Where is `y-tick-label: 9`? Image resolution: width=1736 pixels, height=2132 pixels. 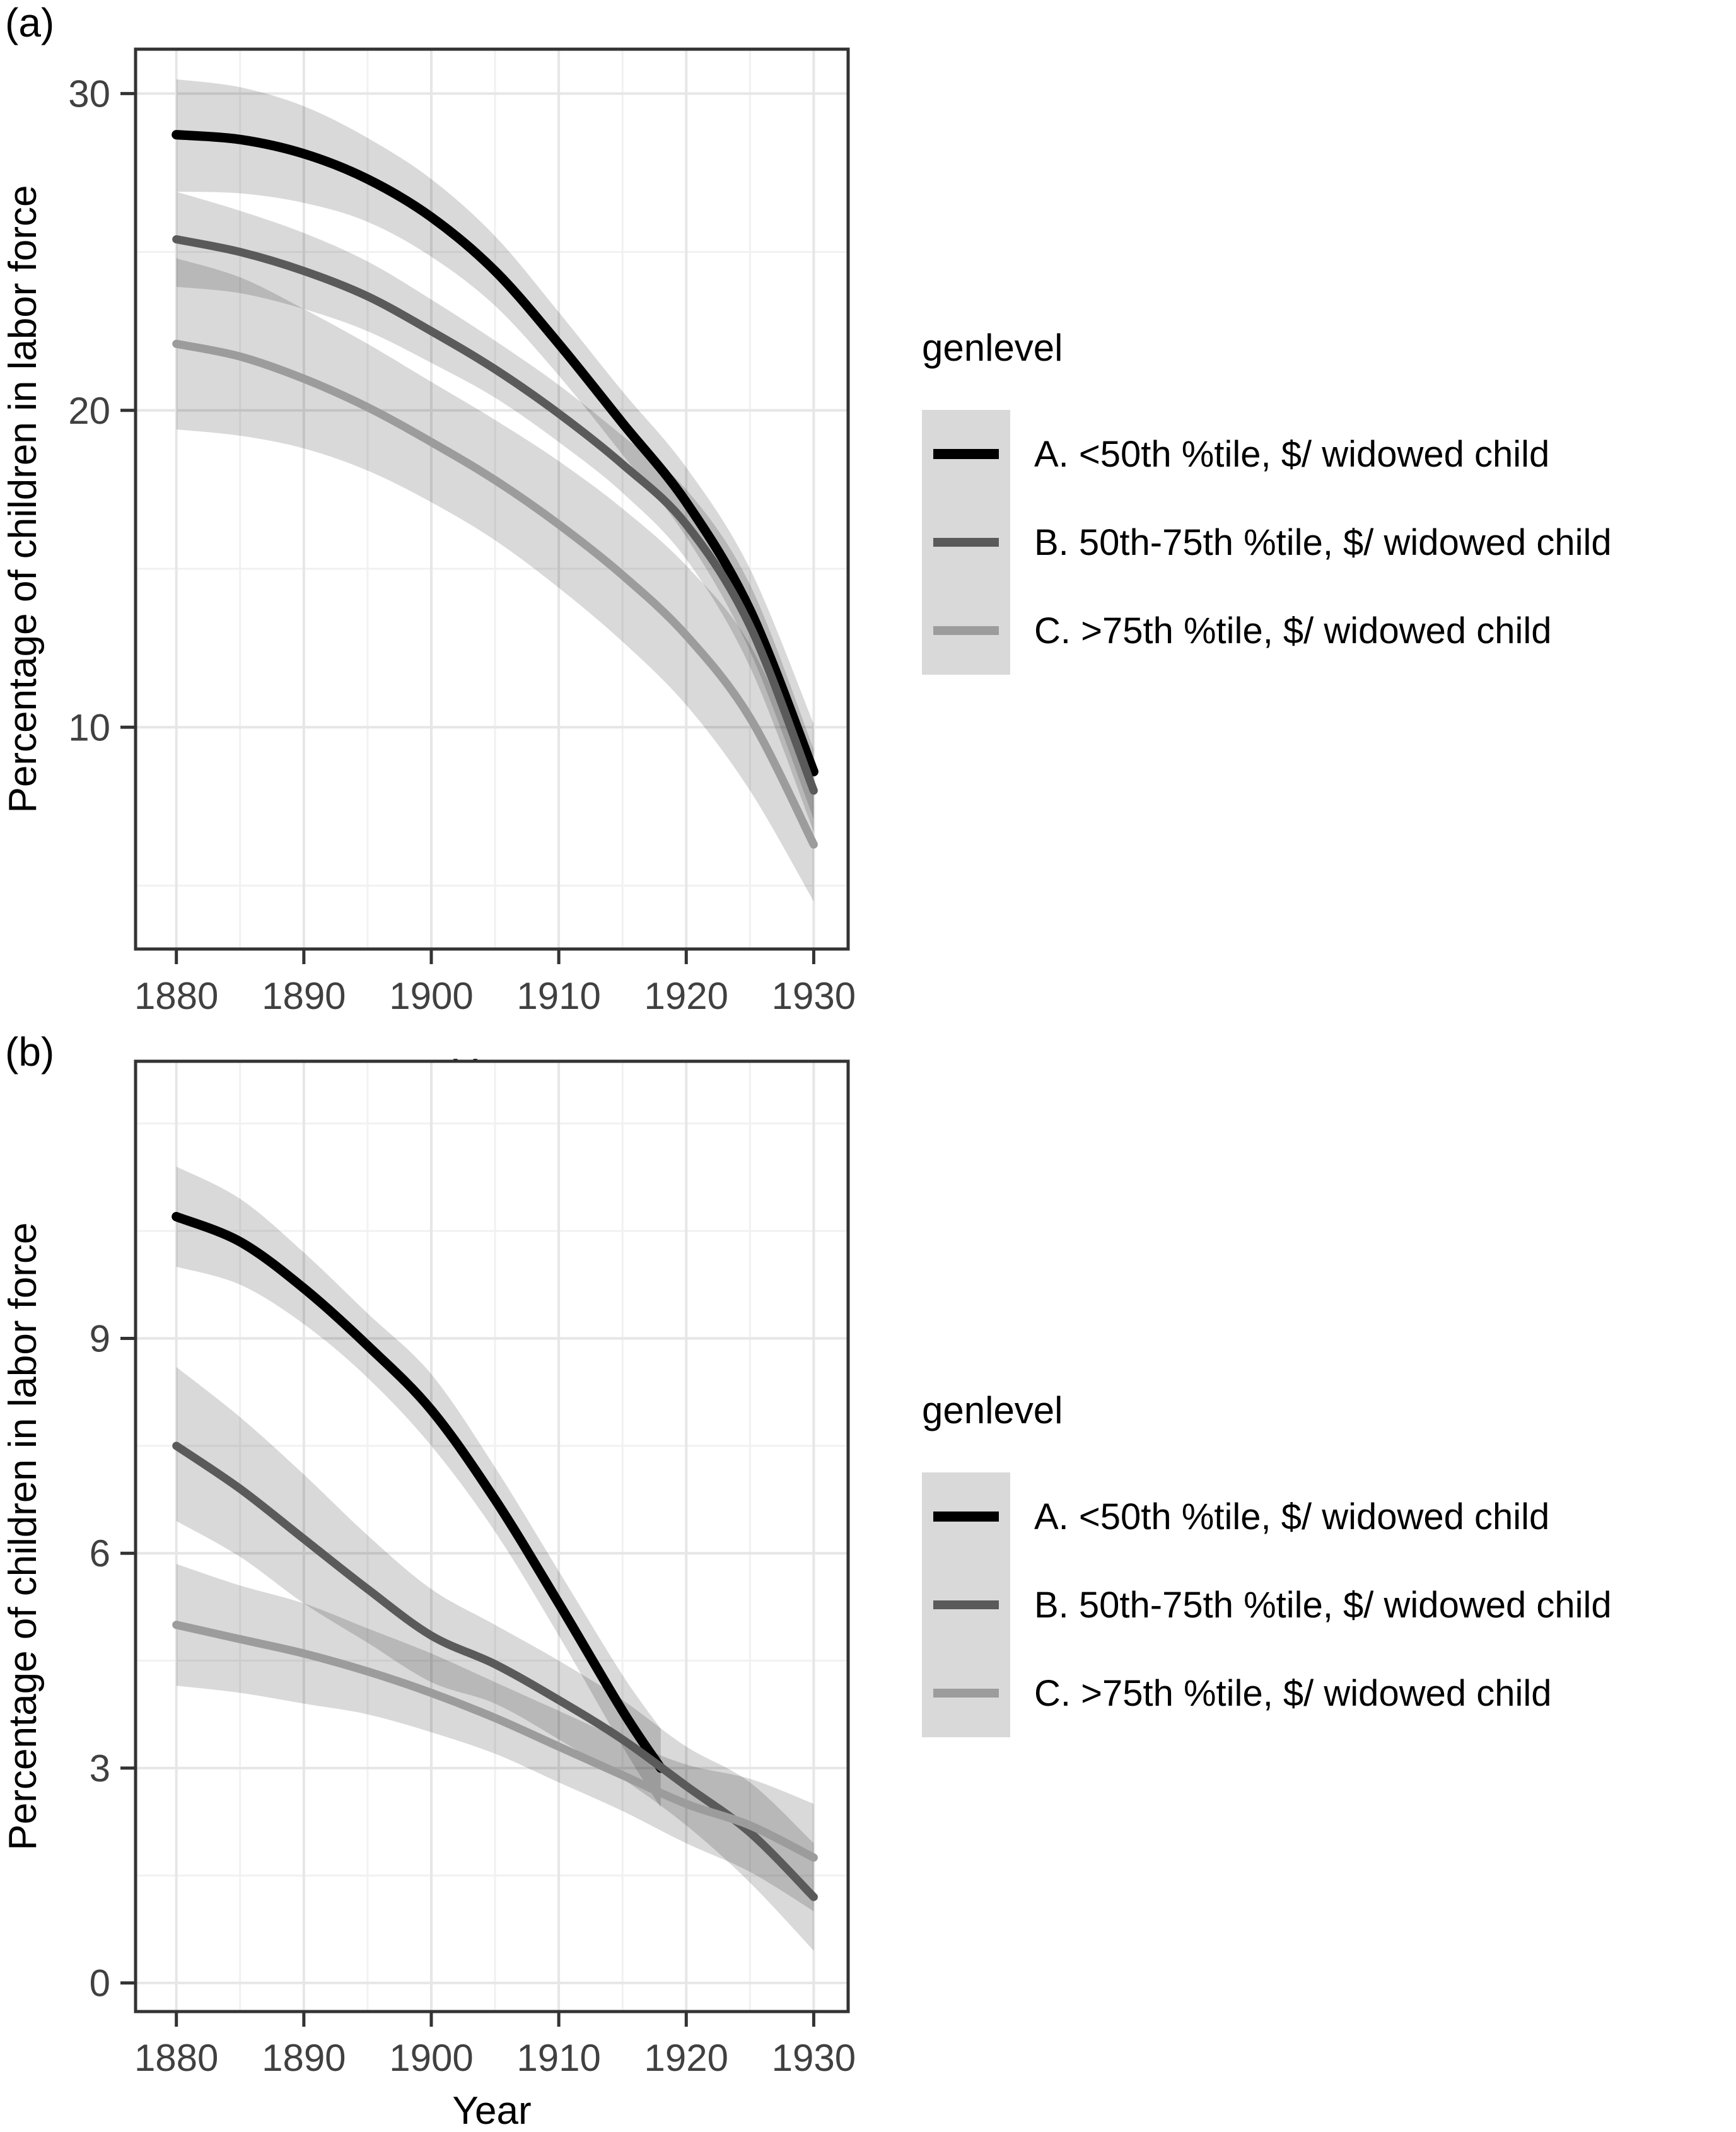 y-tick-label: 9 is located at coordinates (100, 1338).